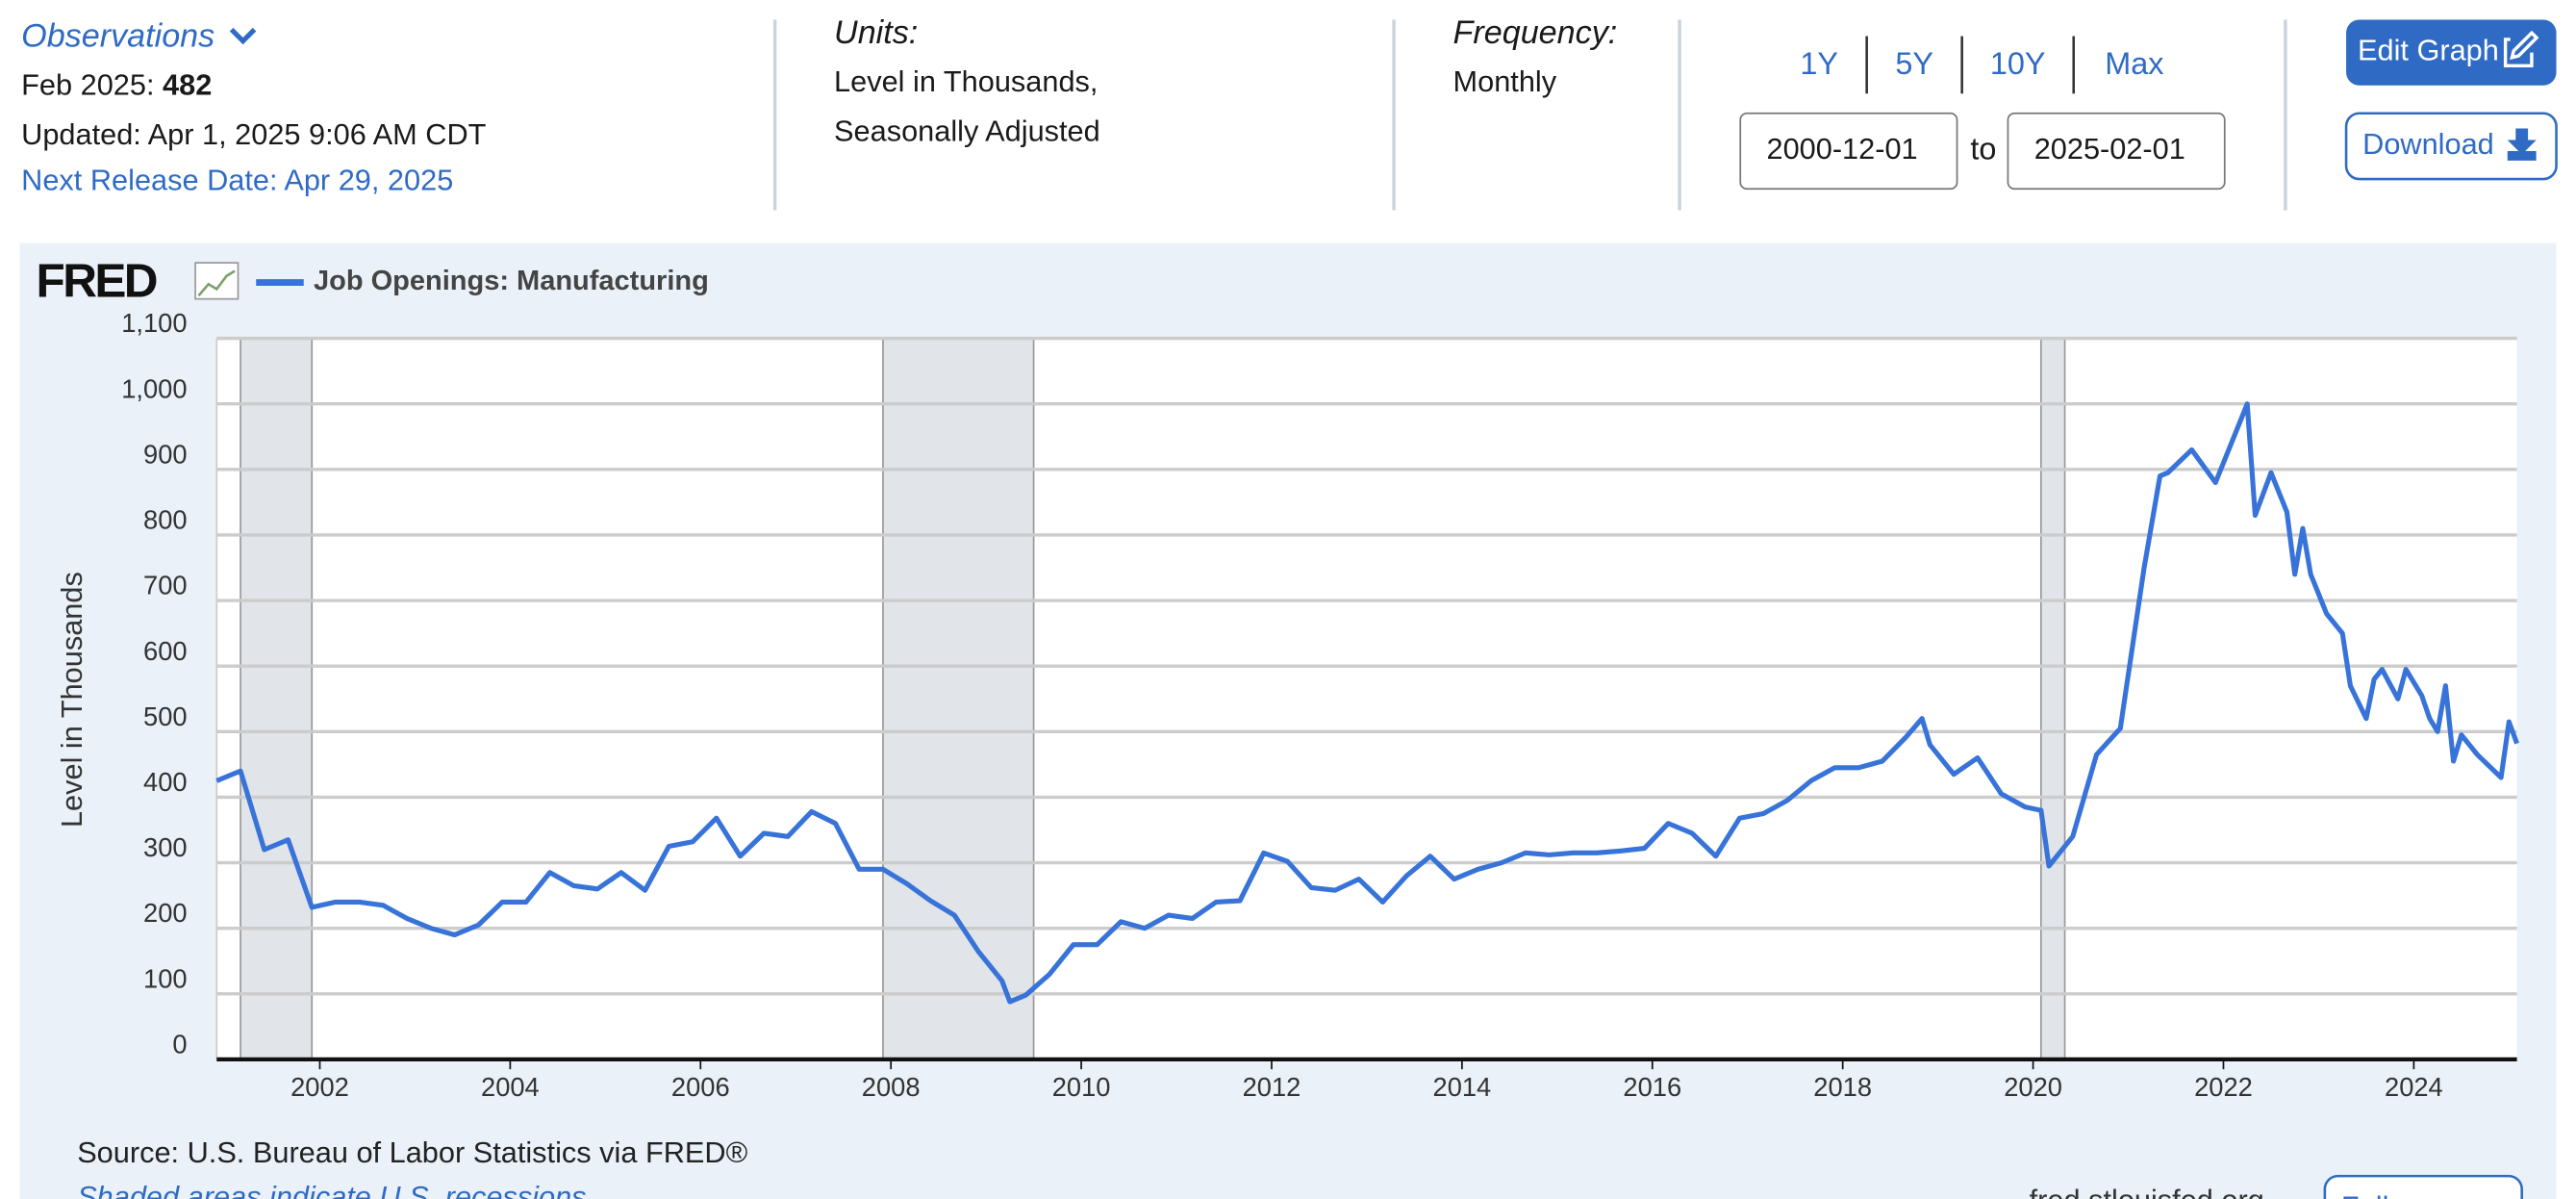 The image size is (2576, 1199). What do you see at coordinates (1914, 63) in the screenshot?
I see `range-button: 5Y` at bounding box center [1914, 63].